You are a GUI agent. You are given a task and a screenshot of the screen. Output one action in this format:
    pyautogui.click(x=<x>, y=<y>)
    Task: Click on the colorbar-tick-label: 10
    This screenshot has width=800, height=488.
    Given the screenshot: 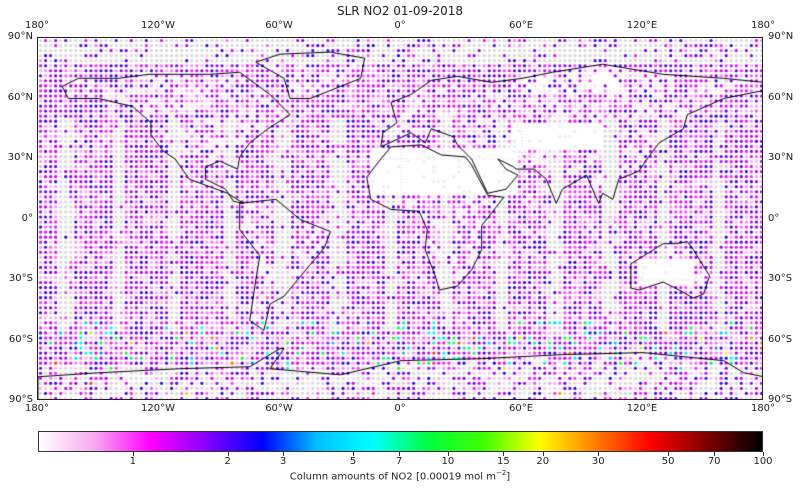 What is the action you would take?
    pyautogui.click(x=448, y=461)
    